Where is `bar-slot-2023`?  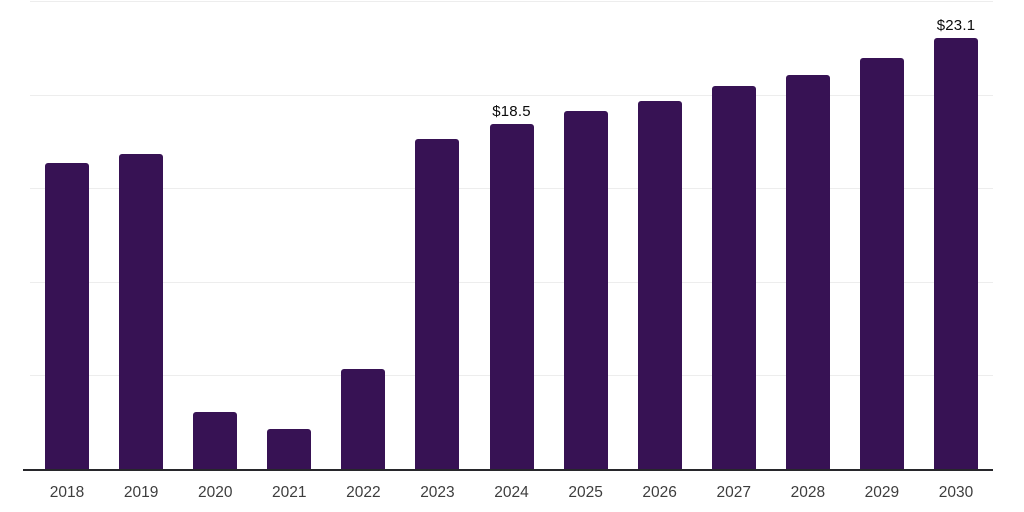 bar-slot-2023 is located at coordinates (437, 236).